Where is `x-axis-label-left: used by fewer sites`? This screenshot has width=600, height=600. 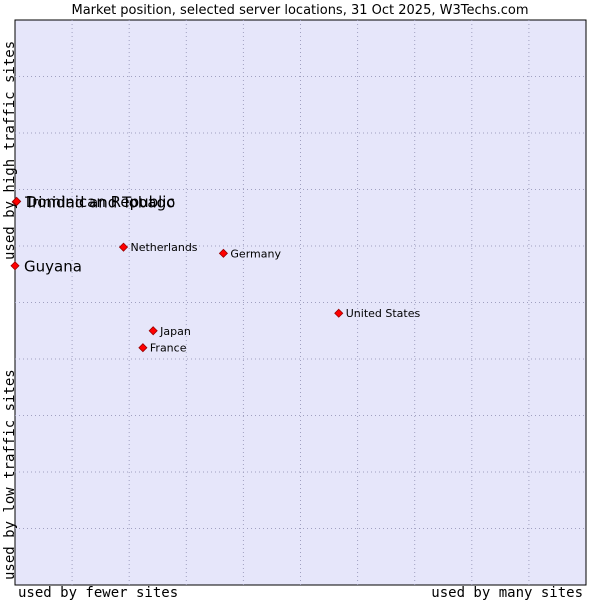 x-axis-label-left: used by fewer sites is located at coordinates (98, 592).